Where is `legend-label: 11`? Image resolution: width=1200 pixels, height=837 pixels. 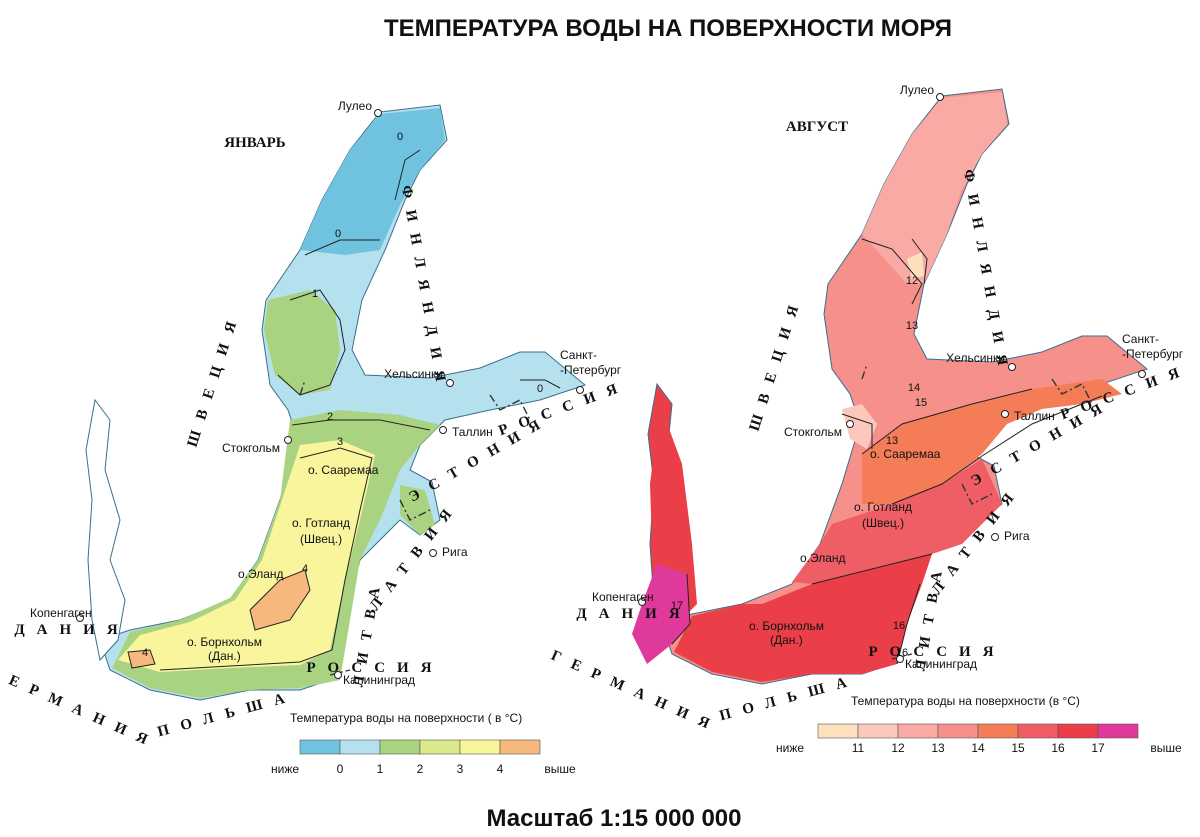 legend-label: 11 is located at coordinates (858, 748).